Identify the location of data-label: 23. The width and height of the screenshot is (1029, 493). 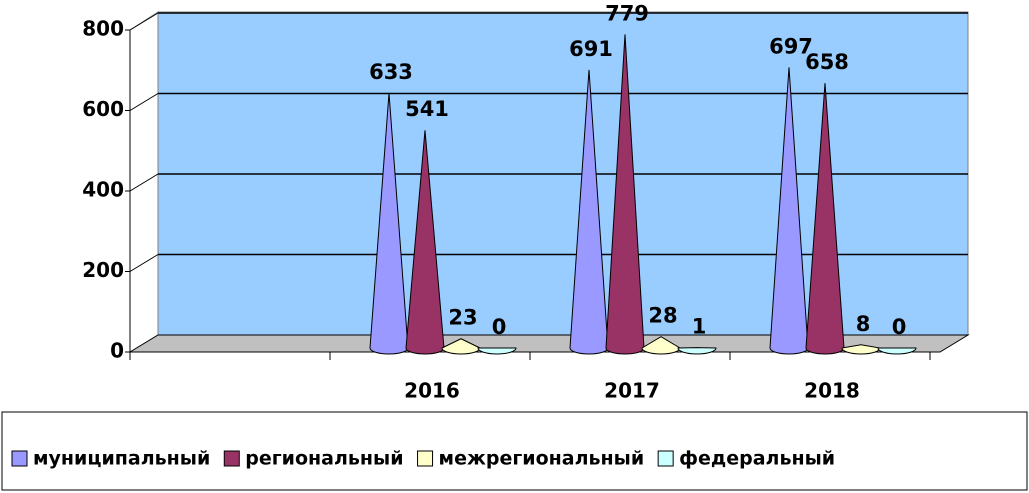
(462, 318).